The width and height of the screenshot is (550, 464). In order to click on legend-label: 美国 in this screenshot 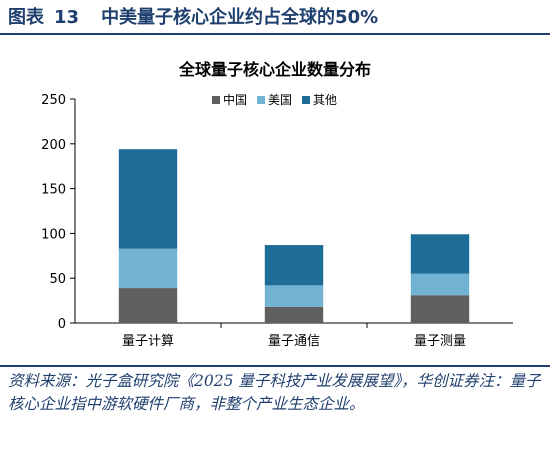, I will do `click(280, 100)`.